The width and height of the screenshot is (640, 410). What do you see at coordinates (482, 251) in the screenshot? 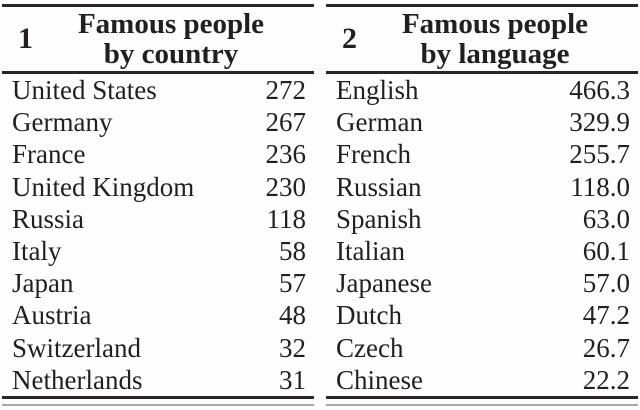
I see `table-row: Italian 60.1` at bounding box center [482, 251].